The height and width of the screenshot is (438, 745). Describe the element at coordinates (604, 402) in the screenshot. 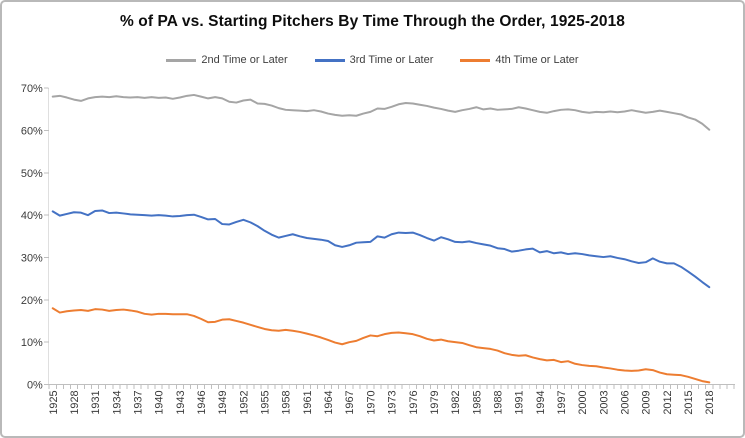

I see `x-axis-tick-label: 2003` at that location.